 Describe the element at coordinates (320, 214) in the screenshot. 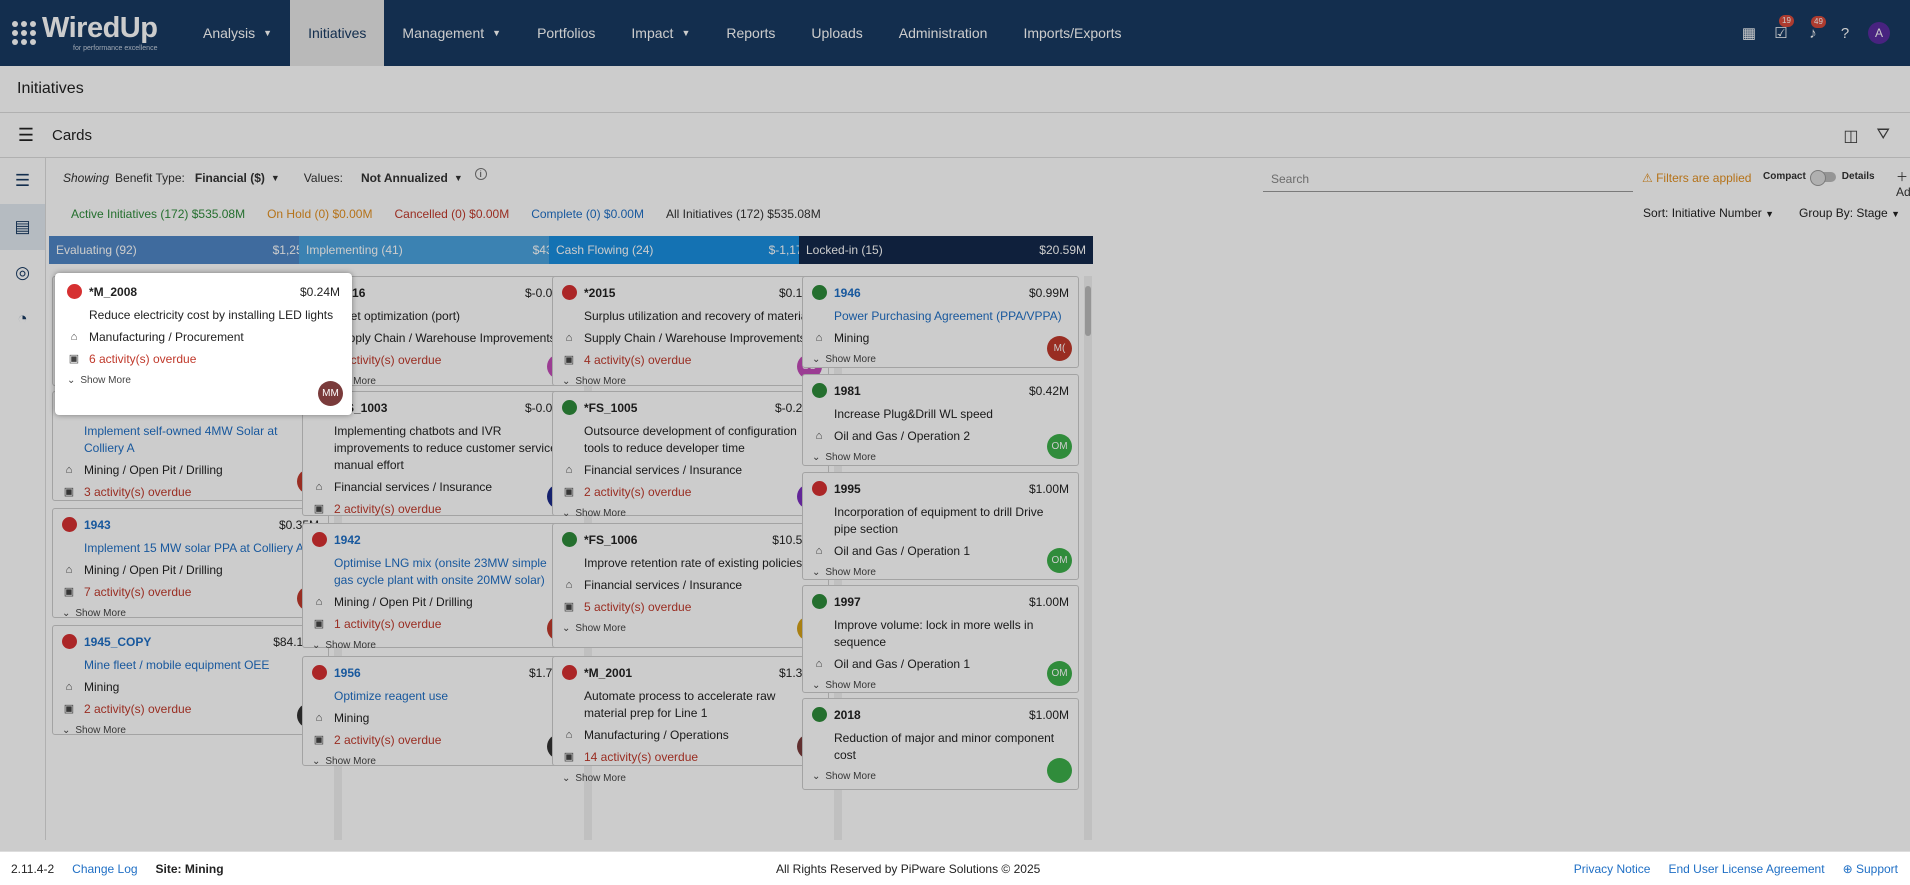

I see `on-hold-filter: On Hold (0) $0.00M` at that location.